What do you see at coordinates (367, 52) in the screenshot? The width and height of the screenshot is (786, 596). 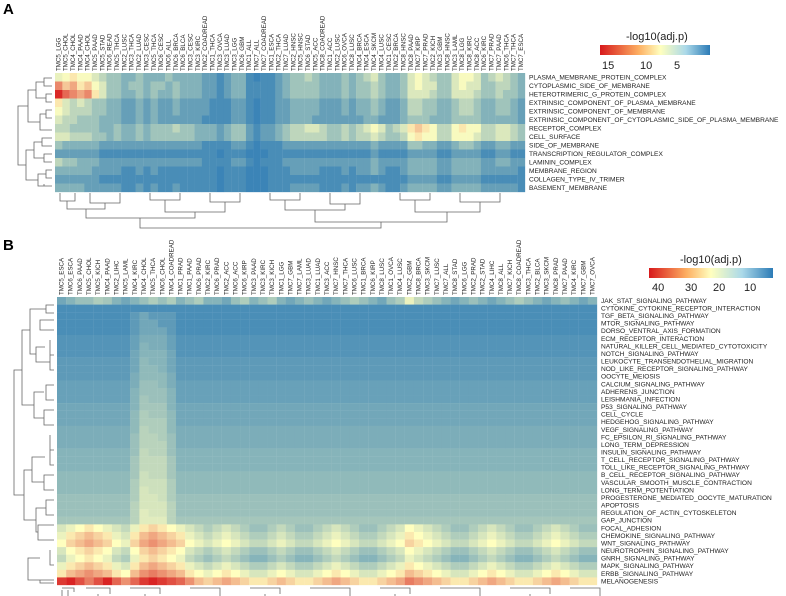 I see `heatmap-a-column-label: TMC4_ESCA` at bounding box center [367, 52].